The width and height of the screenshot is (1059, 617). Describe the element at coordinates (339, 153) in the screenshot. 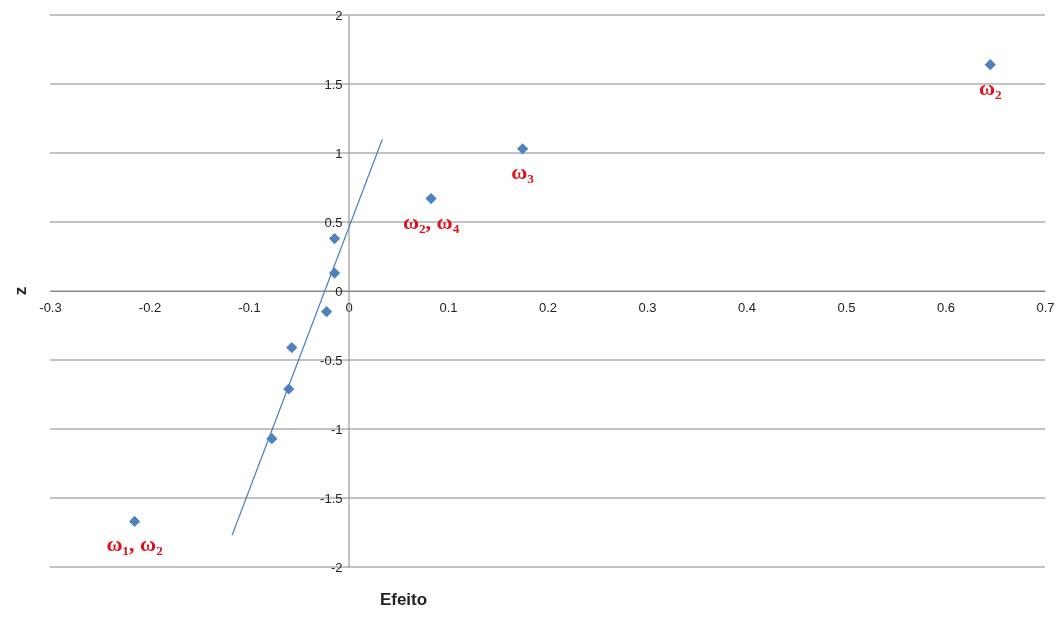

I see `y-tick-label: 1` at that location.